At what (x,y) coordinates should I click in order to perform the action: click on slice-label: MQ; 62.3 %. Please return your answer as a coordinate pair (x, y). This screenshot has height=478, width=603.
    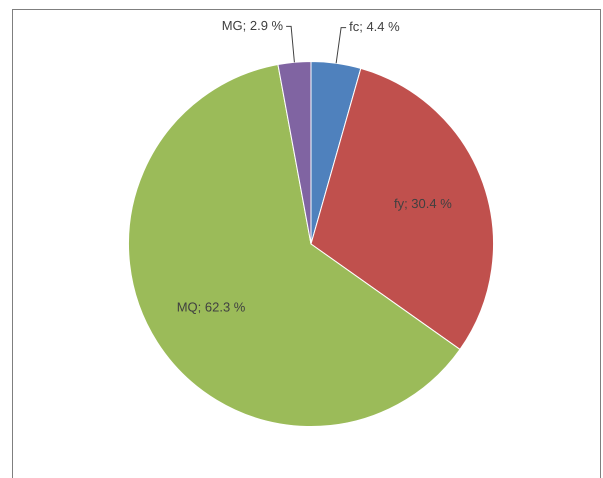
    Looking at the image, I should click on (211, 306).